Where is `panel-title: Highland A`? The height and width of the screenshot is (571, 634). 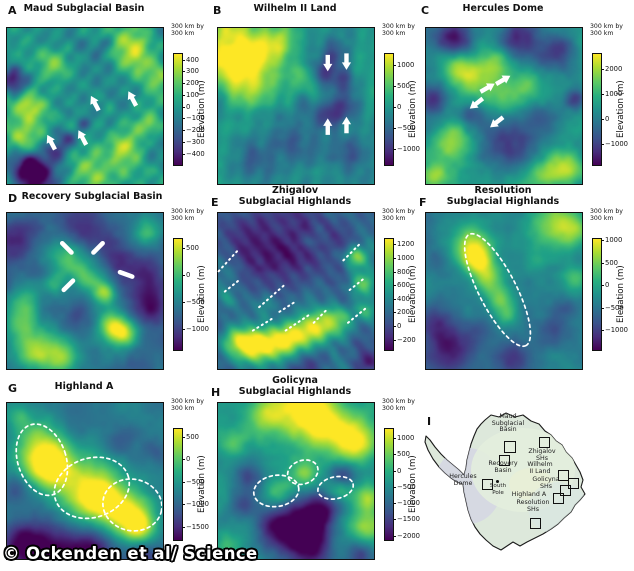 panel-title: Highland A is located at coordinates (84, 387).